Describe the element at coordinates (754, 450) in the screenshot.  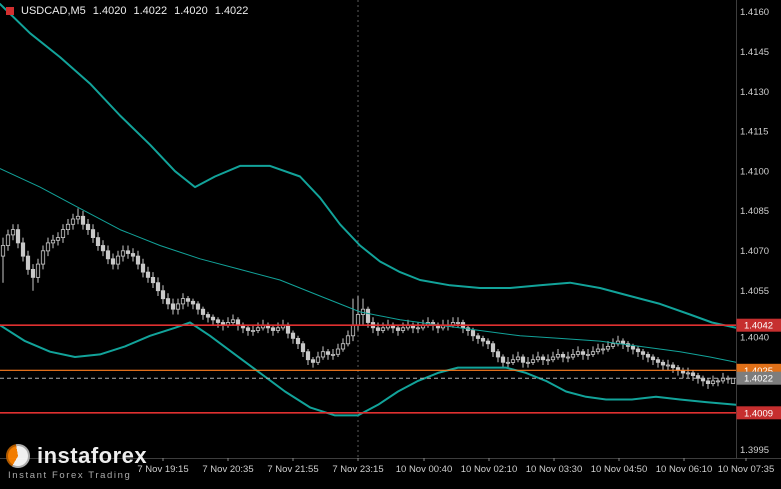
I see `price-tick-label: 1.3995` at that location.